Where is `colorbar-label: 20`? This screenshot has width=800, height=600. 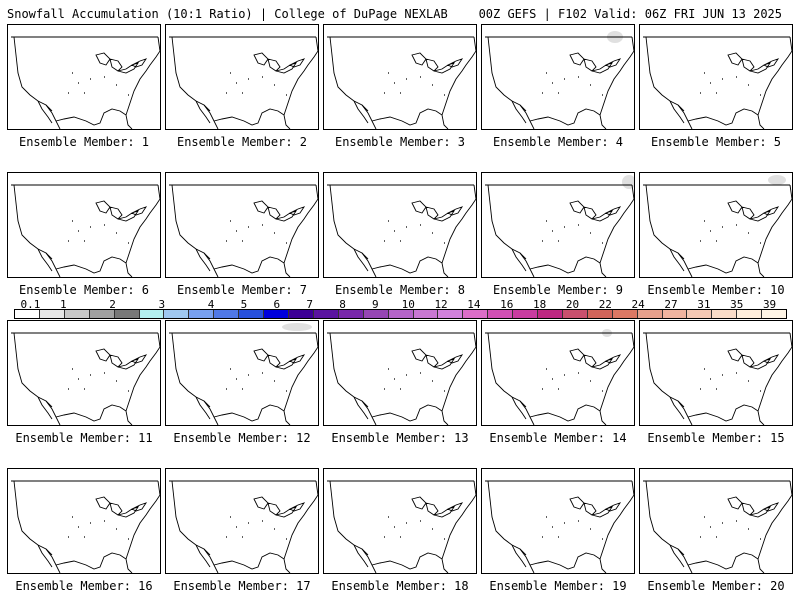 colorbar-label: 20 is located at coordinates (572, 304).